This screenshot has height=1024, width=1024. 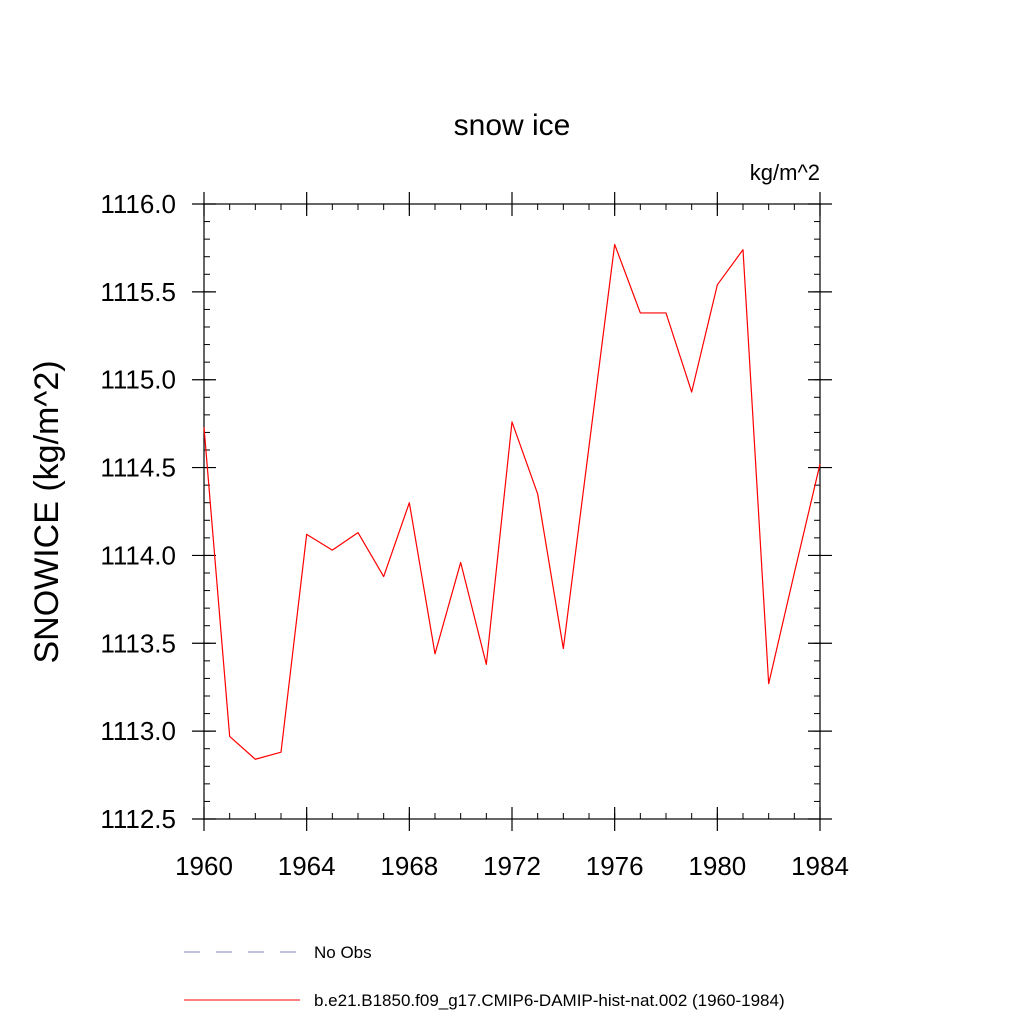 What do you see at coordinates (409, 866) in the screenshot?
I see `x-tick-label: 1968` at bounding box center [409, 866].